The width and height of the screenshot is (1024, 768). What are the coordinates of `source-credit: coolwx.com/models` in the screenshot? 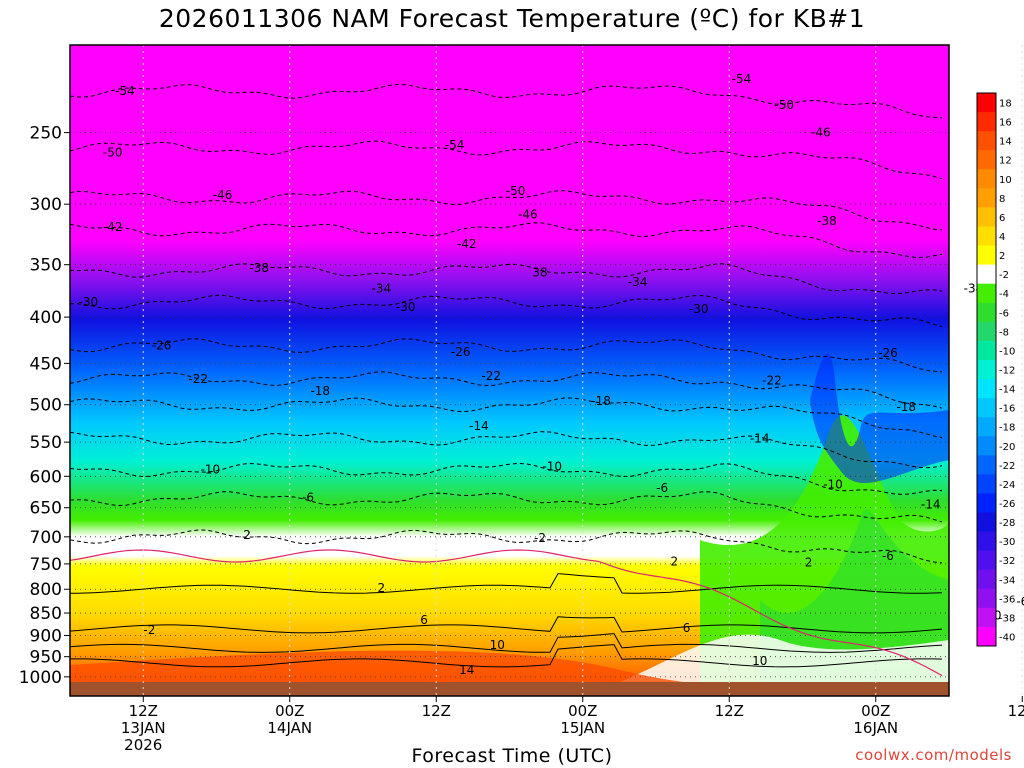 It's located at (933, 755).